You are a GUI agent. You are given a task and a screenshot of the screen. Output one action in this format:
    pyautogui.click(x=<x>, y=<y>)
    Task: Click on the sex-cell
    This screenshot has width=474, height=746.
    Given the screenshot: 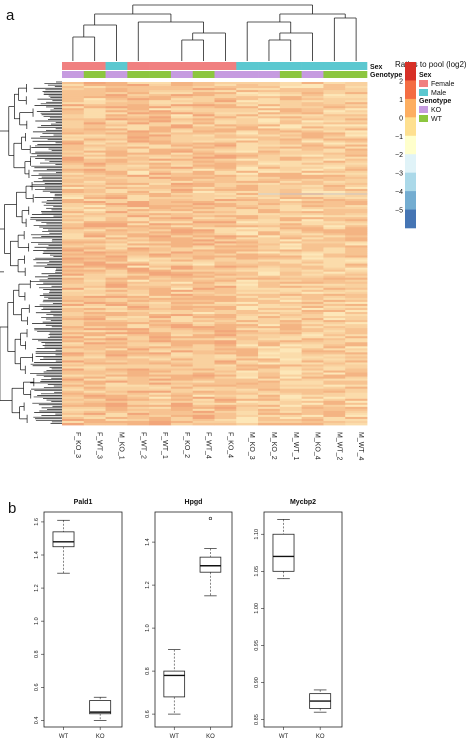 What is the action you would take?
    pyautogui.click(x=356, y=66)
    